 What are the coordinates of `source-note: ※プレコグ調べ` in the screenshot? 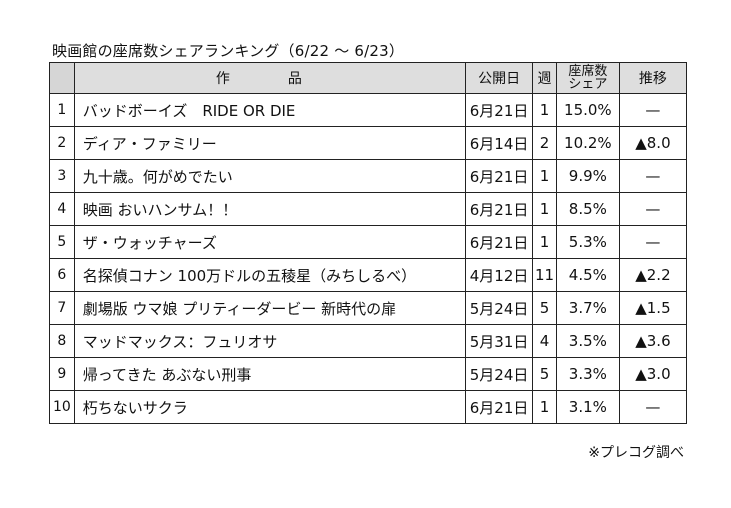 It's located at (636, 453).